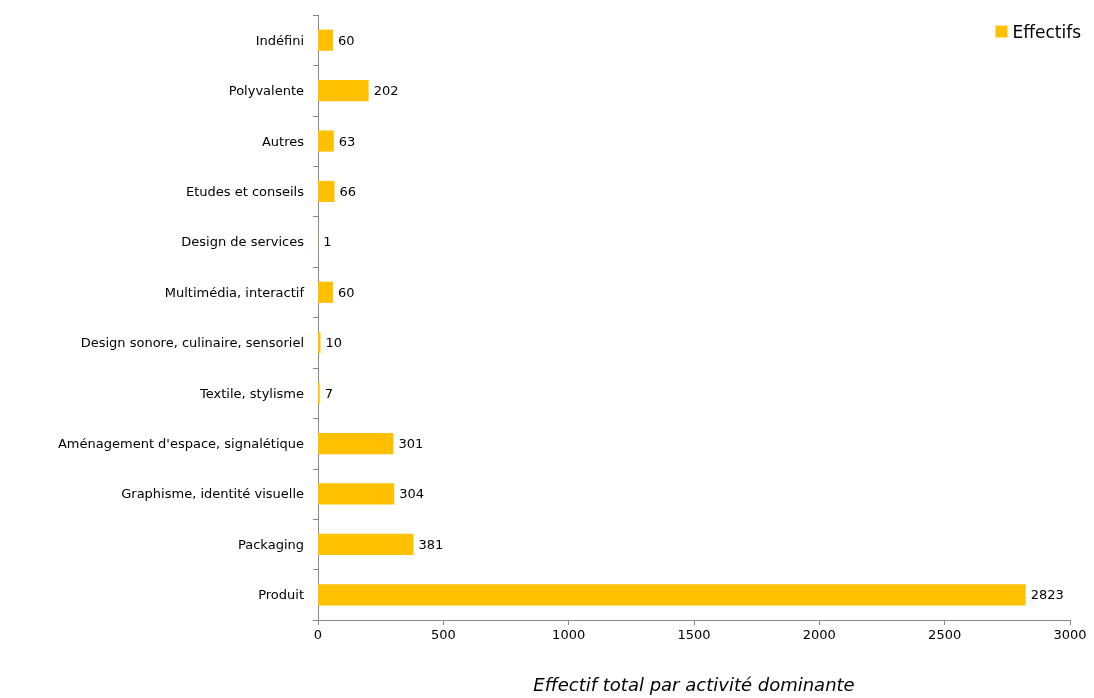 This screenshot has width=1094, height=698. I want to click on y-tick-label: Autres, so click(283, 141).